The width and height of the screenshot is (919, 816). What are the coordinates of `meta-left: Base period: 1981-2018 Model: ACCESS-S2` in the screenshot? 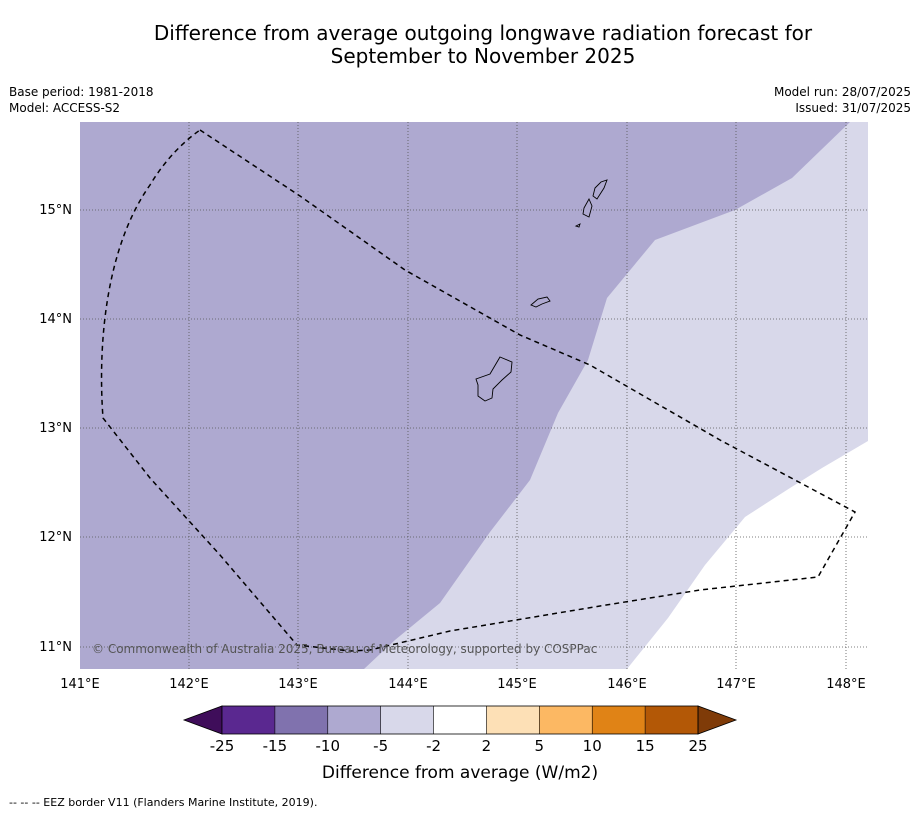 It's located at (81, 100).